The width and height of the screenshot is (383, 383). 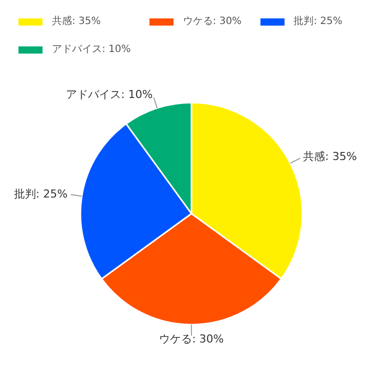 I want to click on slice-label: 共感: 35%, so click(x=330, y=157).